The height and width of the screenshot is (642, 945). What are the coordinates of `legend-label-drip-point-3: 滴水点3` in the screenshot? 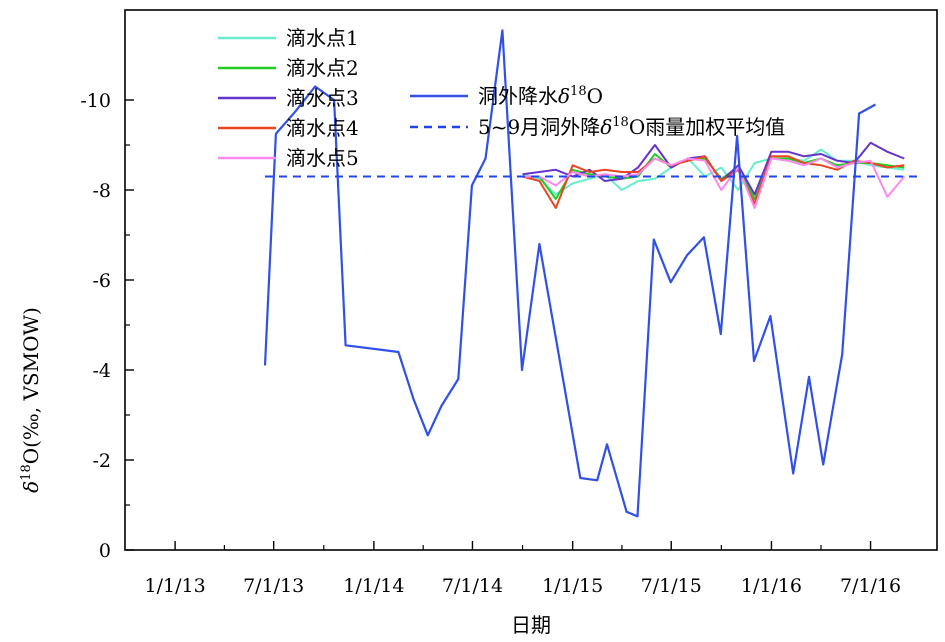 It's located at (322, 98).